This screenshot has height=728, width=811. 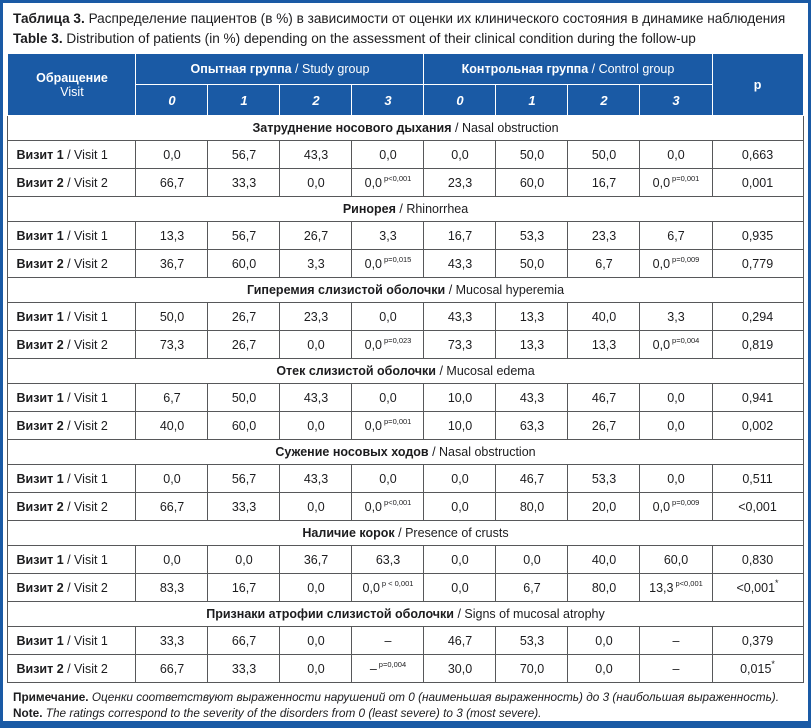 I want to click on p-value-cell: <0,001, so click(x=757, y=506).